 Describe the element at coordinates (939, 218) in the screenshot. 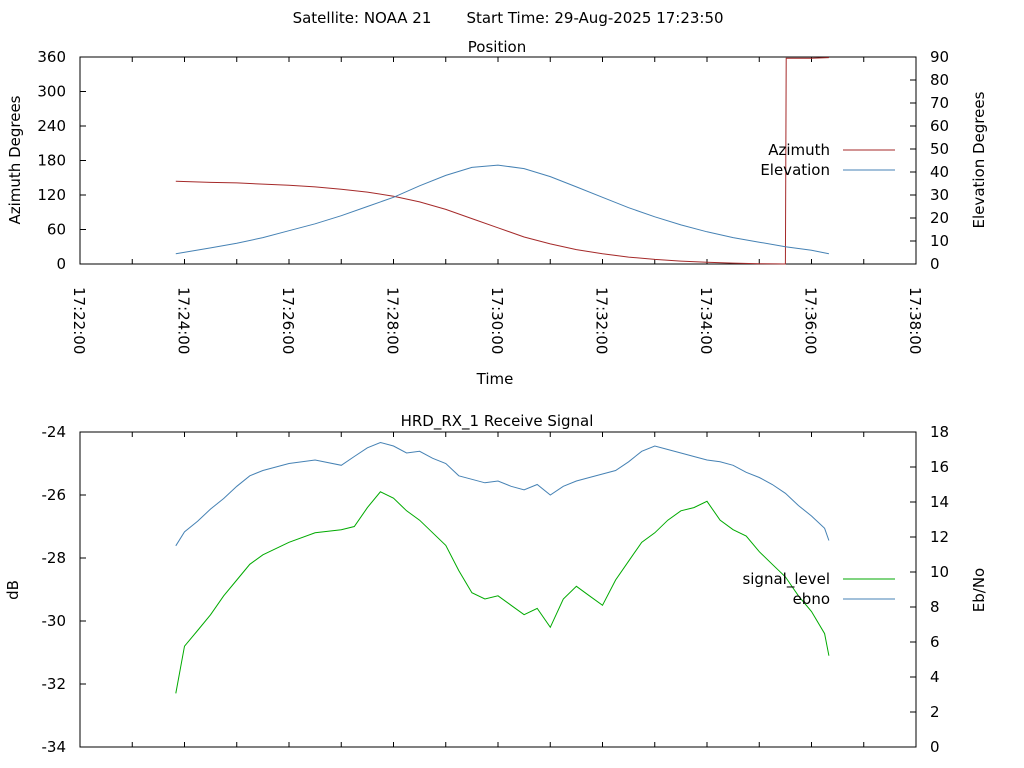

I see `position-y2-tick-label: 20` at that location.